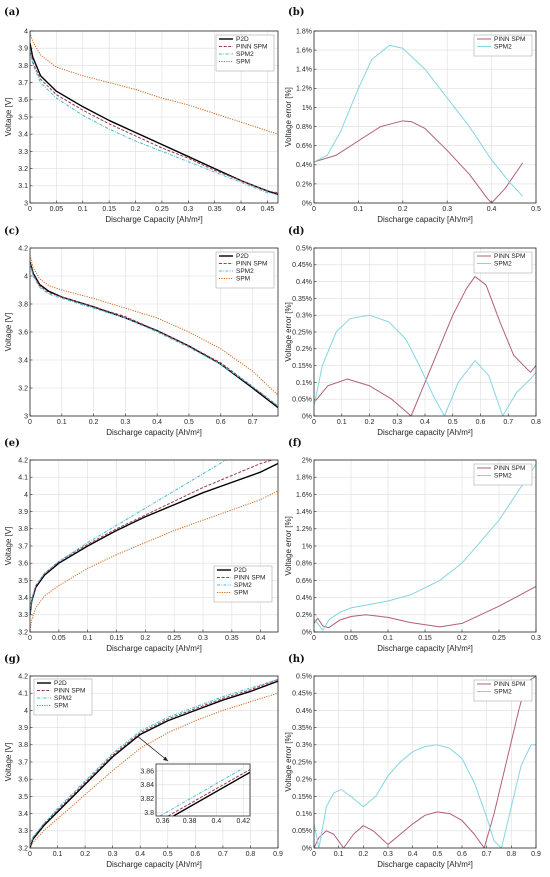 Image resolution: width=550 pixels, height=877 pixels. What do you see at coordinates (296, 659) in the screenshot?
I see `panel-label: (h)` at bounding box center [296, 659].